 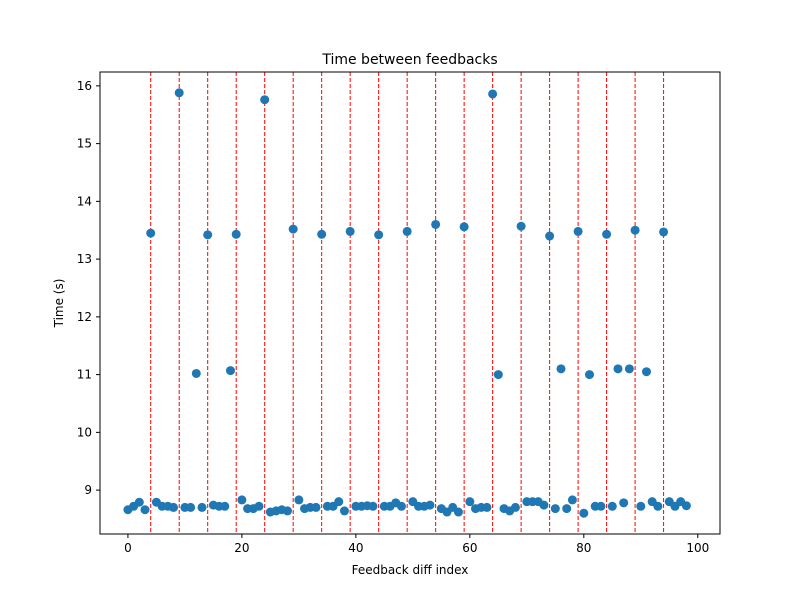 I want to click on y-tick-label: 11, so click(x=84, y=375).